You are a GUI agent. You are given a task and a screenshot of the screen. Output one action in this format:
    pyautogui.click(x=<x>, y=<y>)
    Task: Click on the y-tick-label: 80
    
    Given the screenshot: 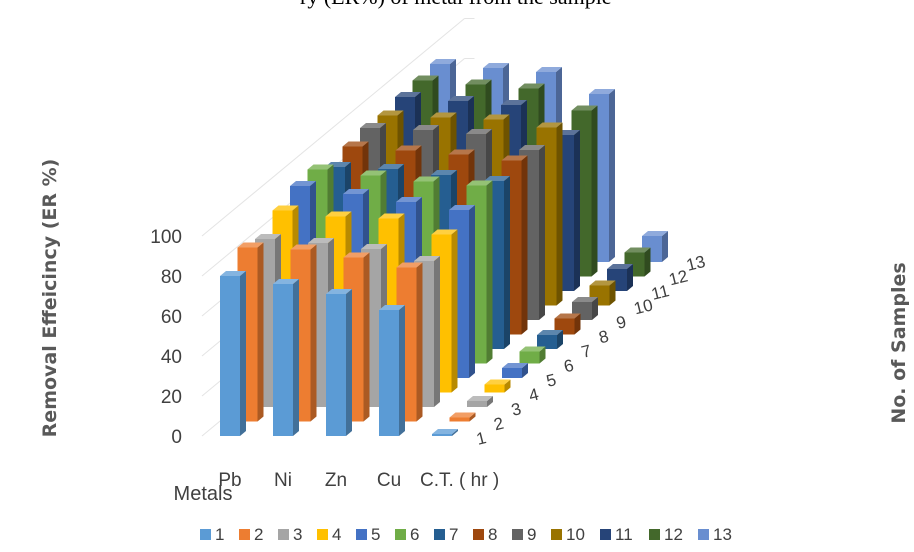 What is the action you would take?
    pyautogui.click(x=171, y=277)
    